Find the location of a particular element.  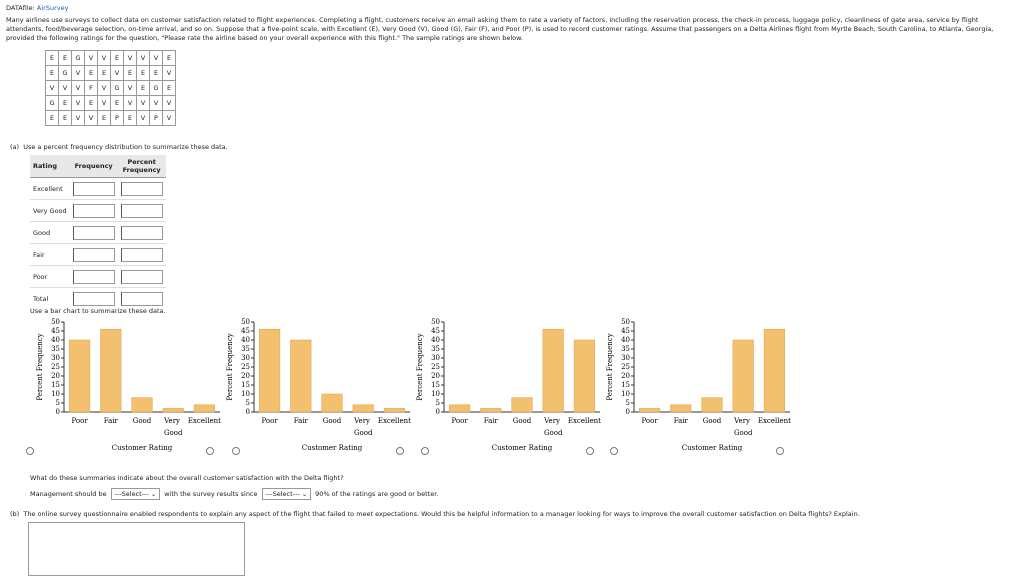

header-cell: Percent Frequency is located at coordinates (141, 166).